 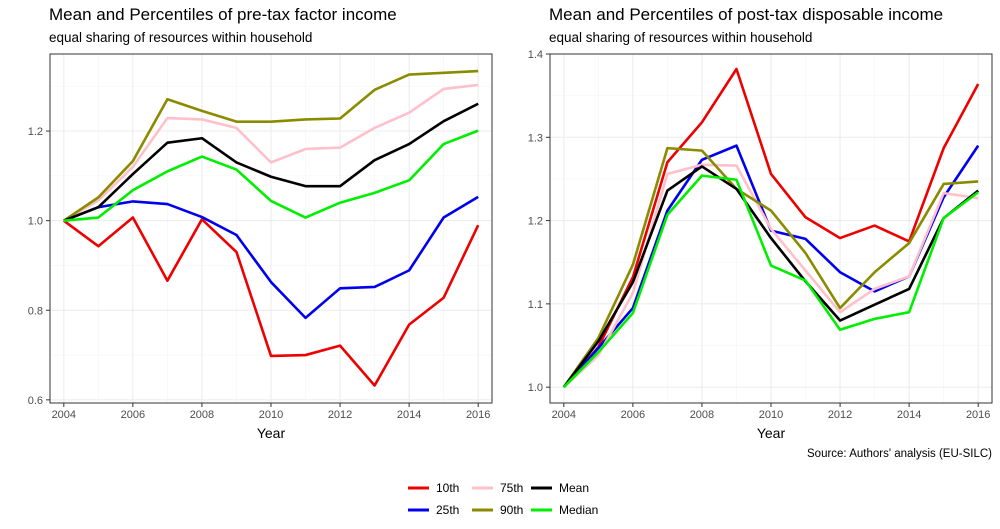 What do you see at coordinates (271, 257) in the screenshot?
I see `series-line-25th` at bounding box center [271, 257].